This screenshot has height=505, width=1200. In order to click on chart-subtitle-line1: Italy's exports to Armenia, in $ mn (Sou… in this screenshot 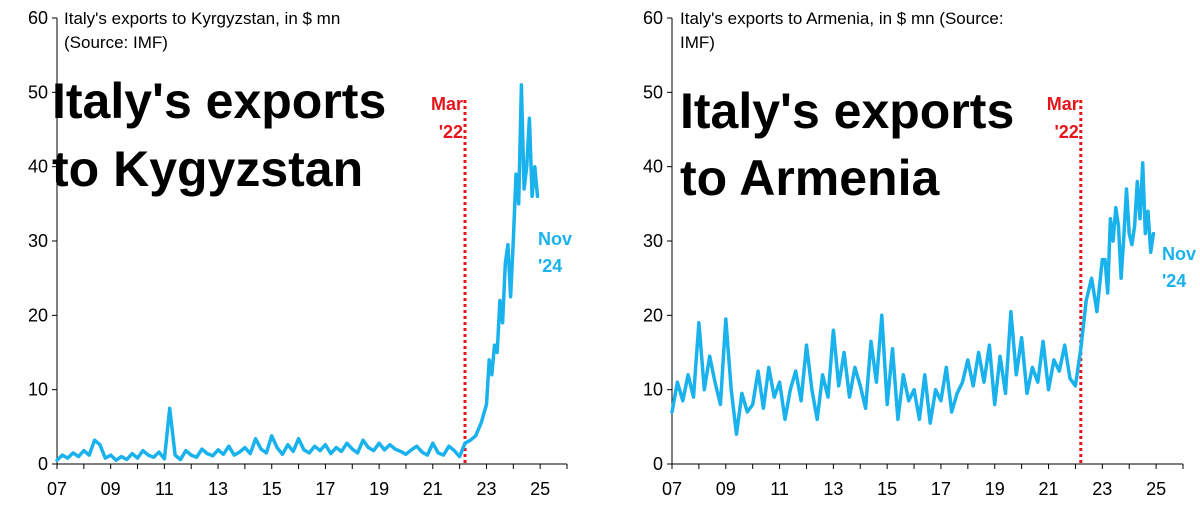, I will do `click(842, 18)`.